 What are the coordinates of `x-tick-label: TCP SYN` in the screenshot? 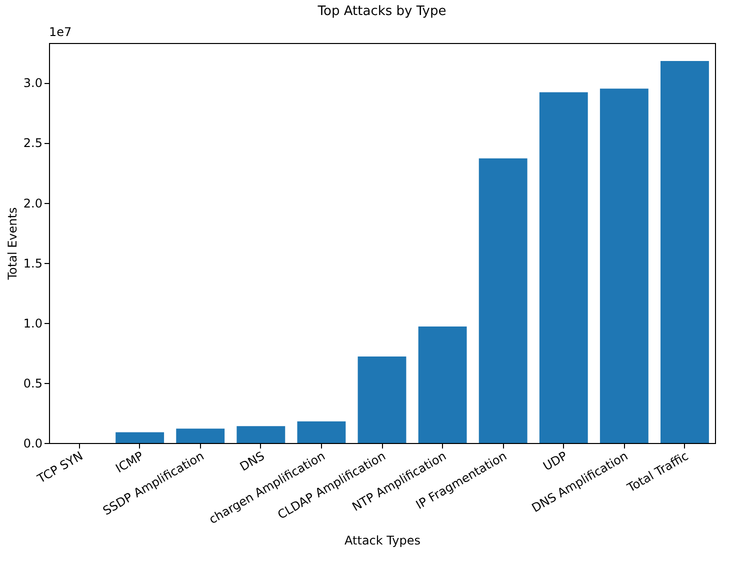 It's located at (60, 467).